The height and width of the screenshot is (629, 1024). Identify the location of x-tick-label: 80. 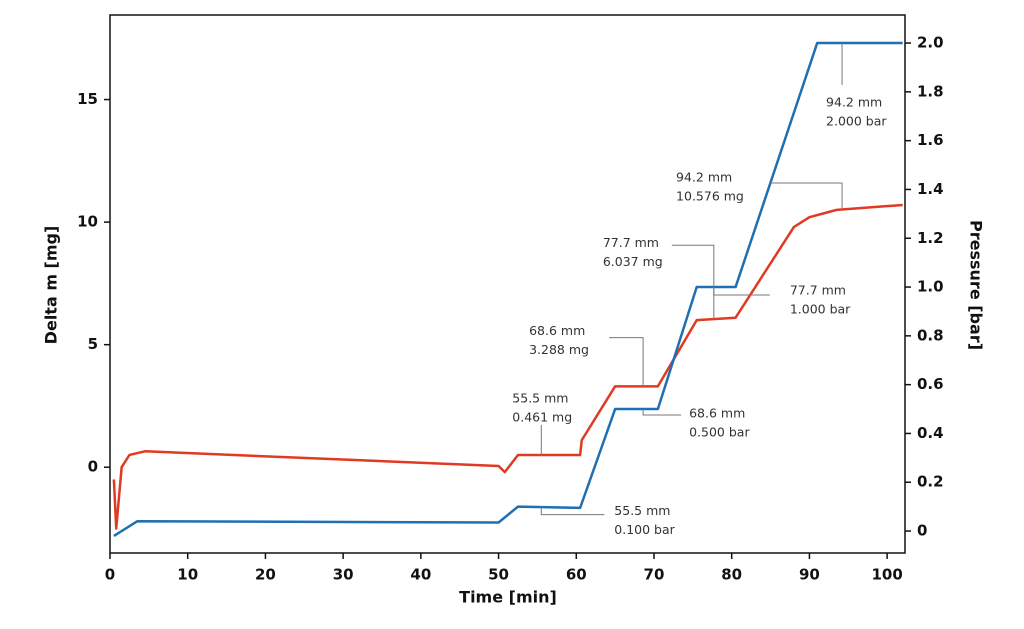
(731, 575).